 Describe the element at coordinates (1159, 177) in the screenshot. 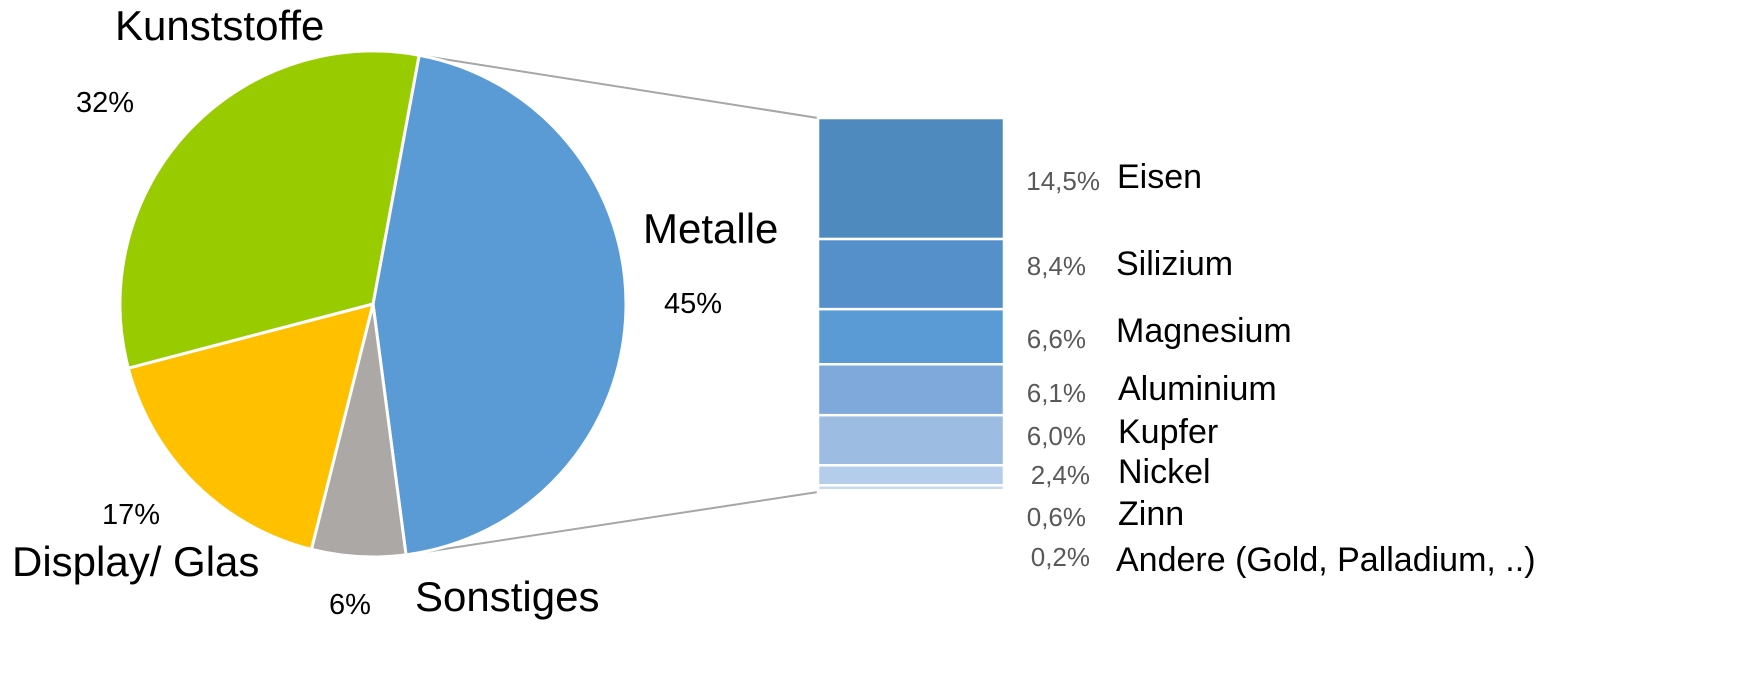

I see `bar-label-eisen: Eisen` at that location.